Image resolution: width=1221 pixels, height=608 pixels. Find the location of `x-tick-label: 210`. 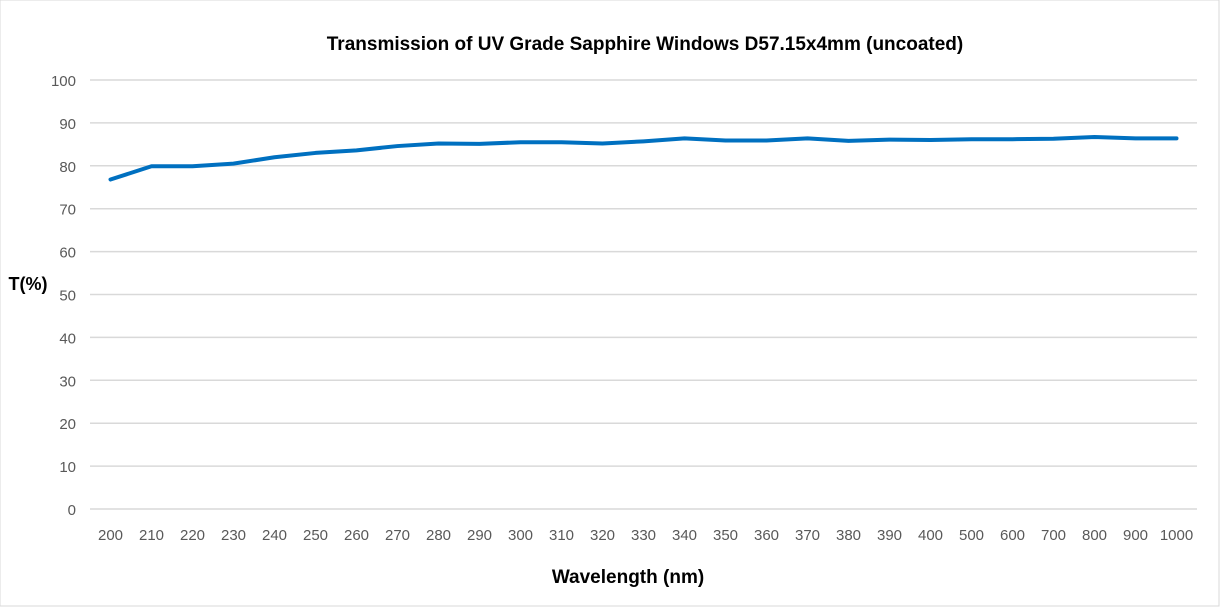

x-tick-label: 210 is located at coordinates (151, 535).